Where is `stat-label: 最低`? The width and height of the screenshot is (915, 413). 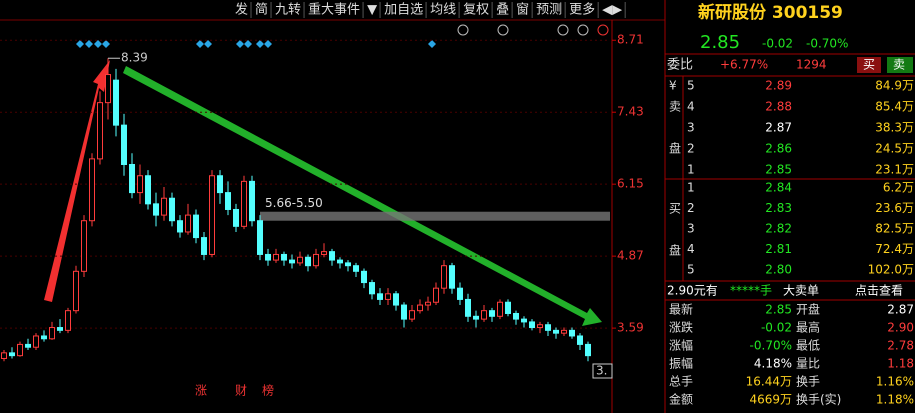 stat-label: 最低 is located at coordinates (808, 346).